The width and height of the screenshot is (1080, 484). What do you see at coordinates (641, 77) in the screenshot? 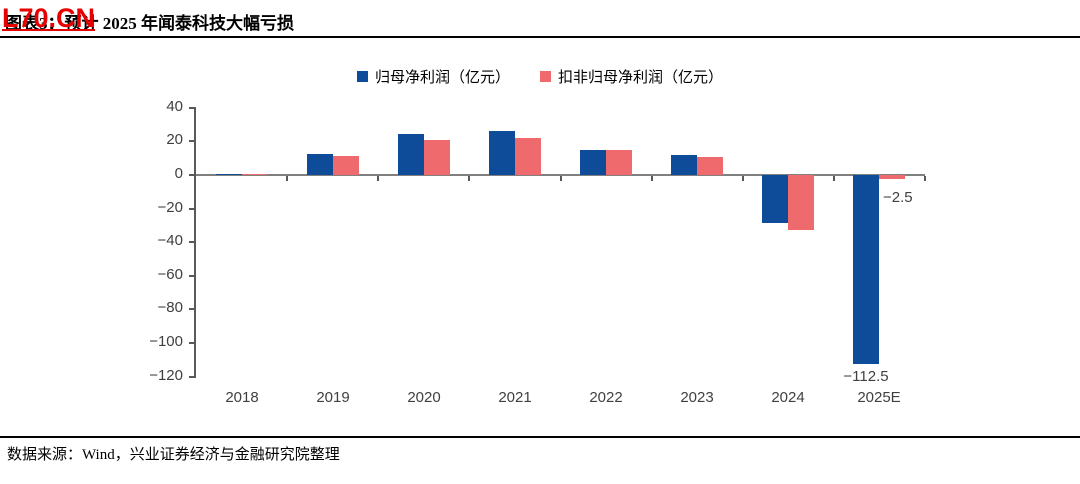
I see `legend-label: 扣非归母净利润（亿元）` at bounding box center [641, 77].